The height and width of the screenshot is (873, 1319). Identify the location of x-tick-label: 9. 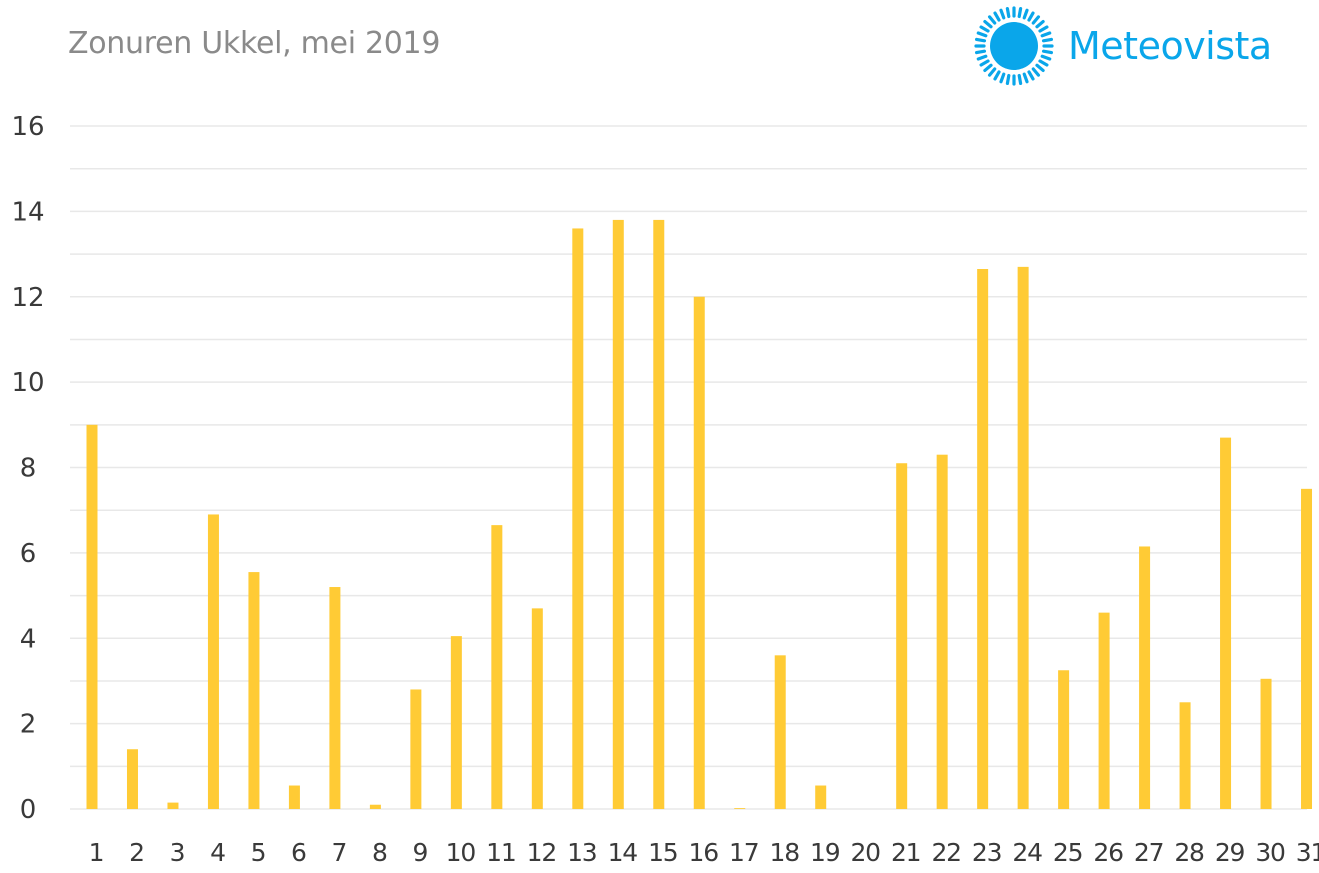
(420, 852).